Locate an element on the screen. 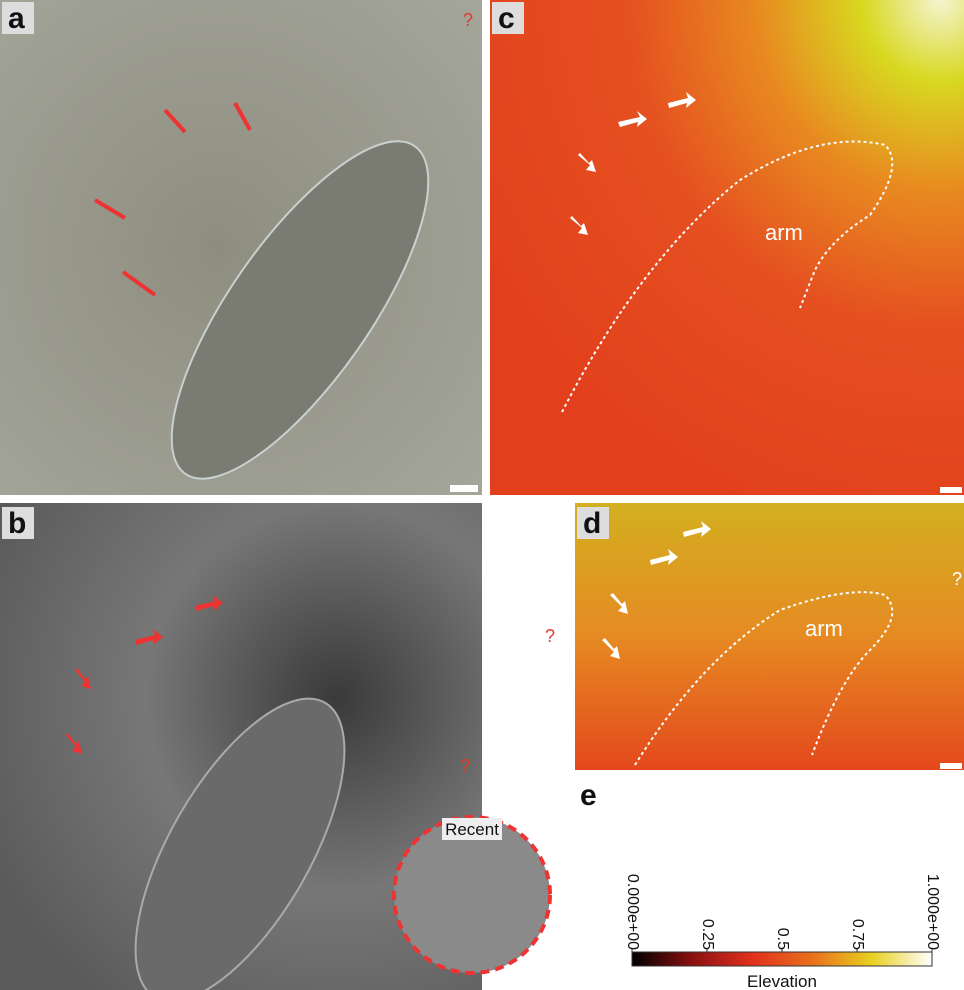  elevation-map-d is located at coordinates (769, 636).